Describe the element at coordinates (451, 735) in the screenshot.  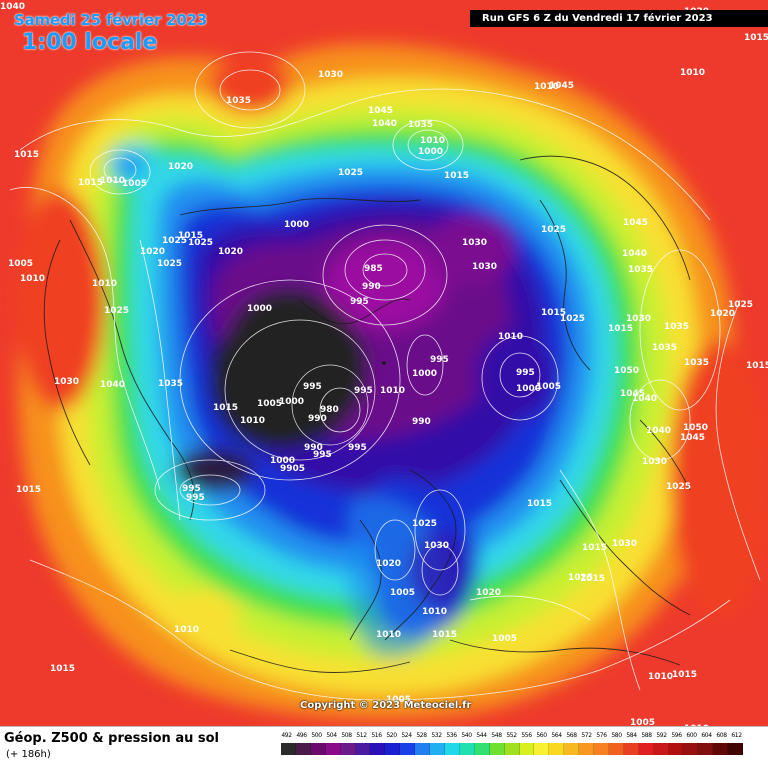
I see `scale-label: 536` at that location.